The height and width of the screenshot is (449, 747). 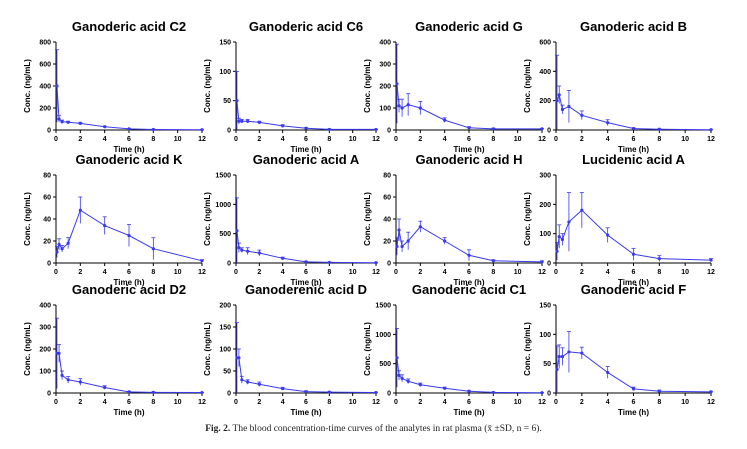 What do you see at coordinates (385, 65) in the screenshot?
I see `y-tick-label: 300` at bounding box center [385, 65].